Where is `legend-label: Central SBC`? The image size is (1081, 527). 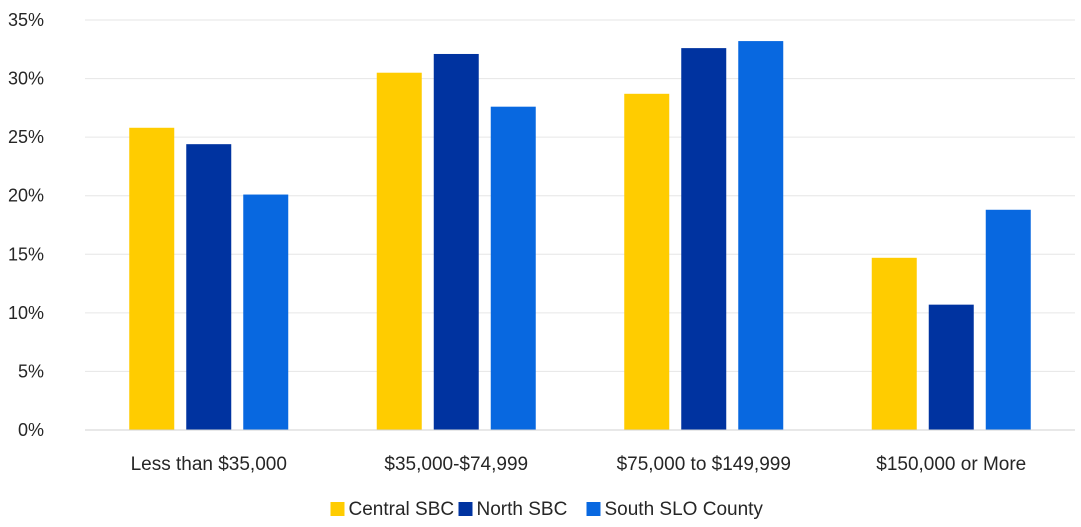 legend-label: Central SBC is located at coordinates (402, 509).